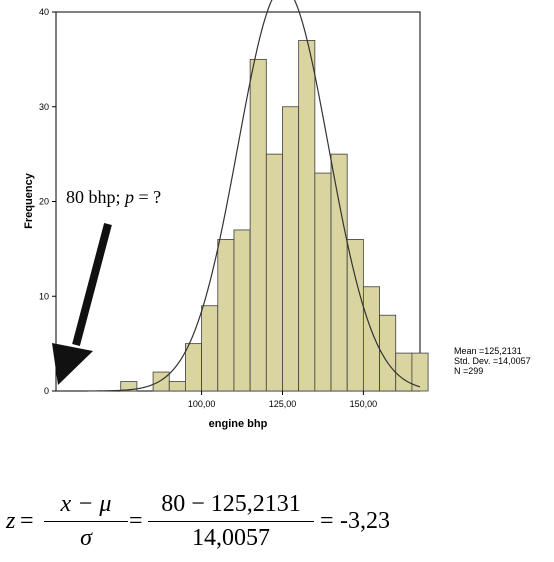 The height and width of the screenshot is (562, 554). What do you see at coordinates (136, 521) in the screenshot?
I see `formula-equals-2: =` at bounding box center [136, 521].